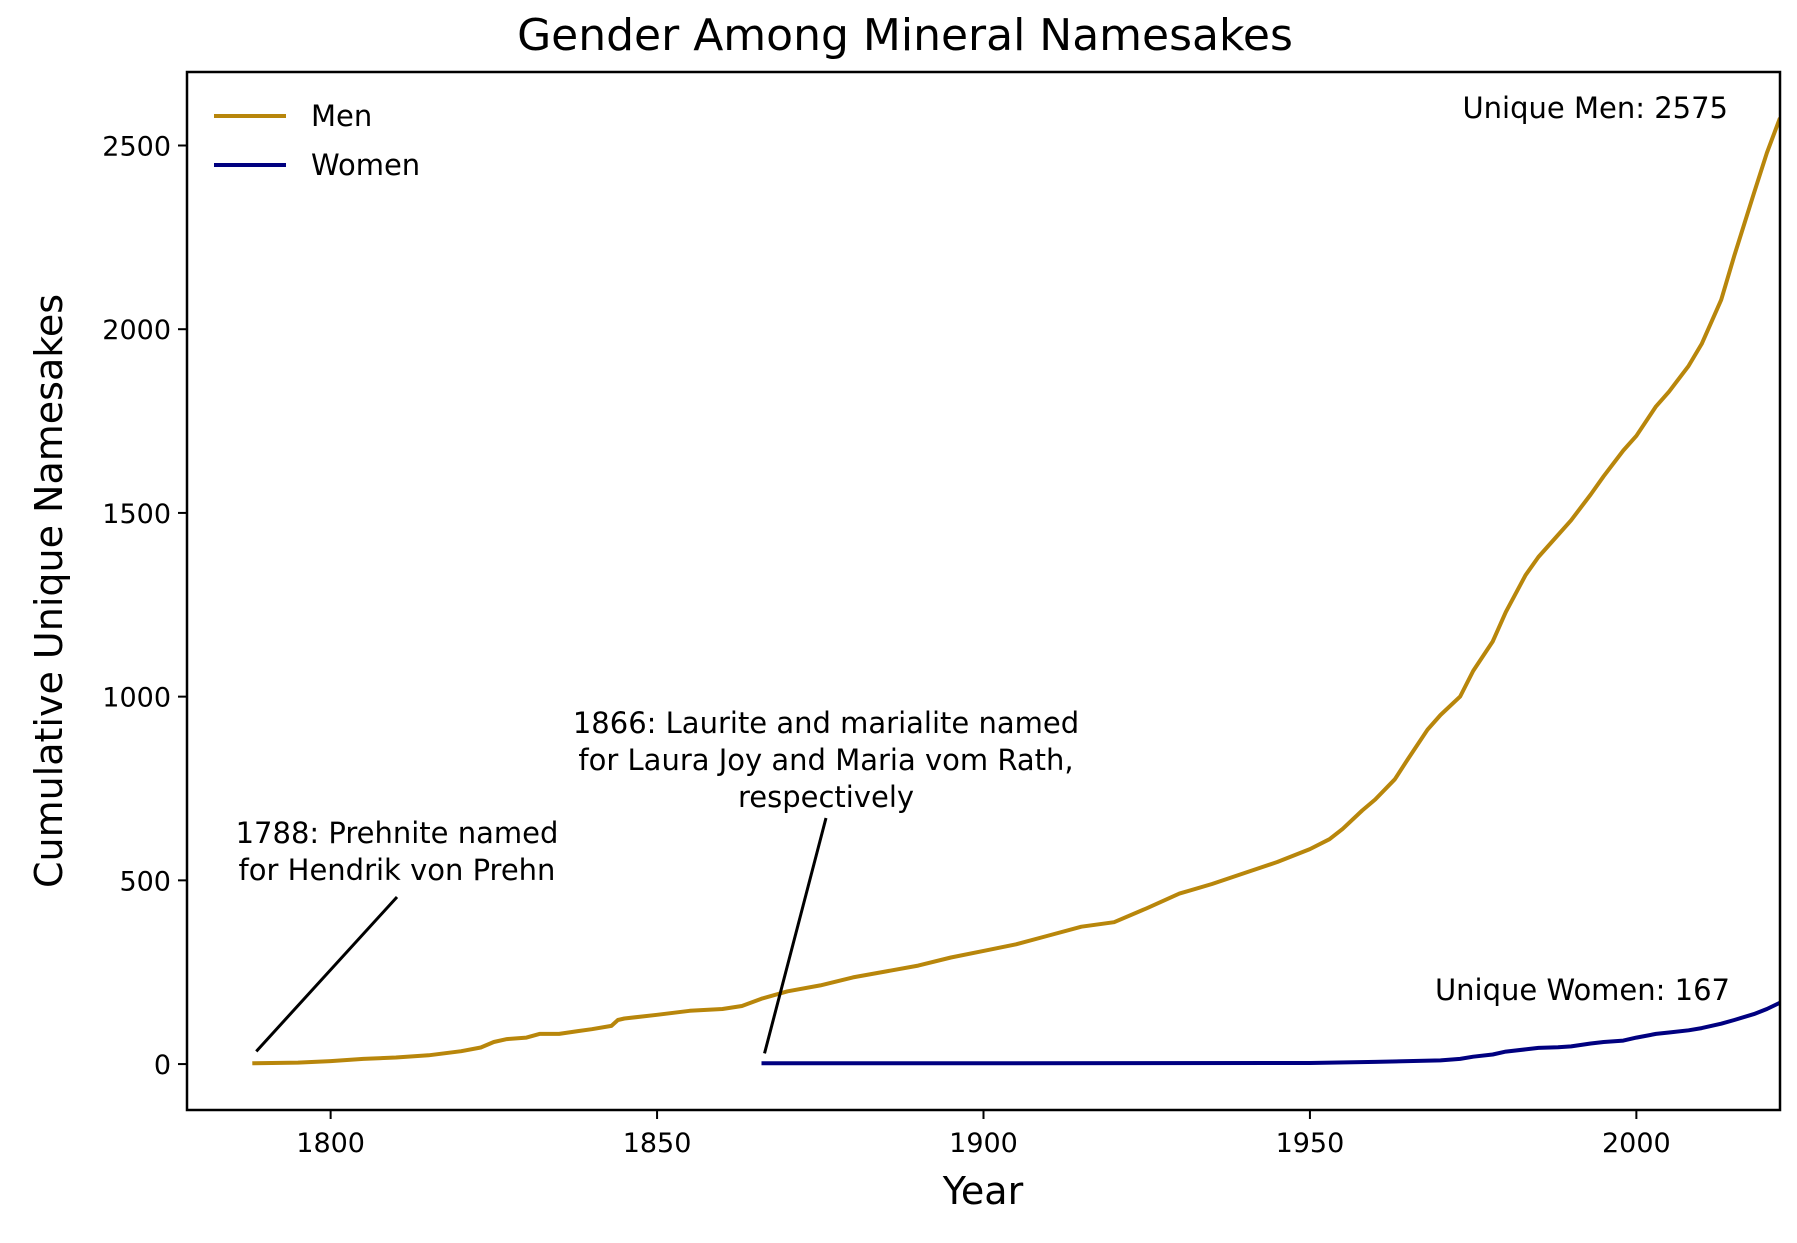 The width and height of the screenshot is (1797, 1243). What do you see at coordinates (49, 591) in the screenshot?
I see `y-axis-label: Cumulative Unique Namesakes` at bounding box center [49, 591].